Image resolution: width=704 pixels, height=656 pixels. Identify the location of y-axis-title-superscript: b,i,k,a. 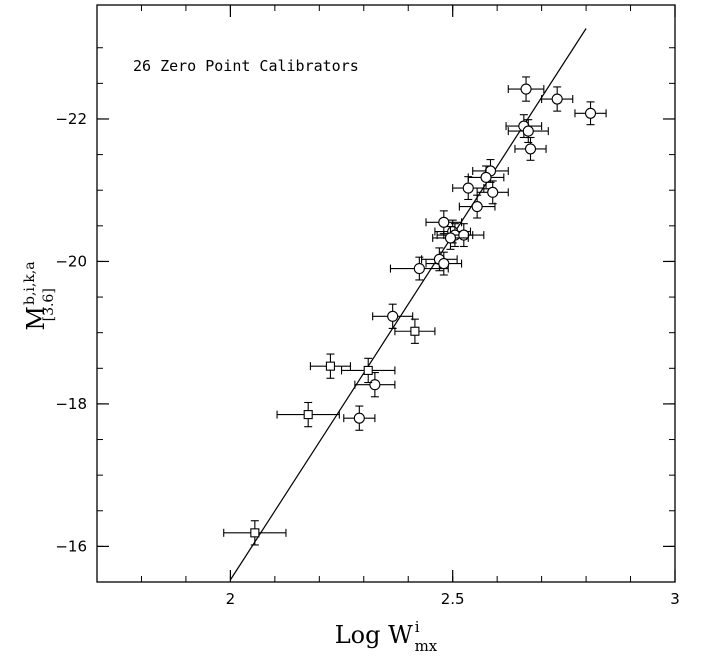
(30, 283).